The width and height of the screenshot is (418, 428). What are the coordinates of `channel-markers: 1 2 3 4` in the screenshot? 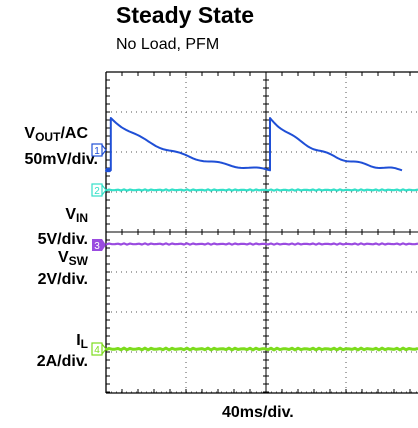 It's located at (99, 249).